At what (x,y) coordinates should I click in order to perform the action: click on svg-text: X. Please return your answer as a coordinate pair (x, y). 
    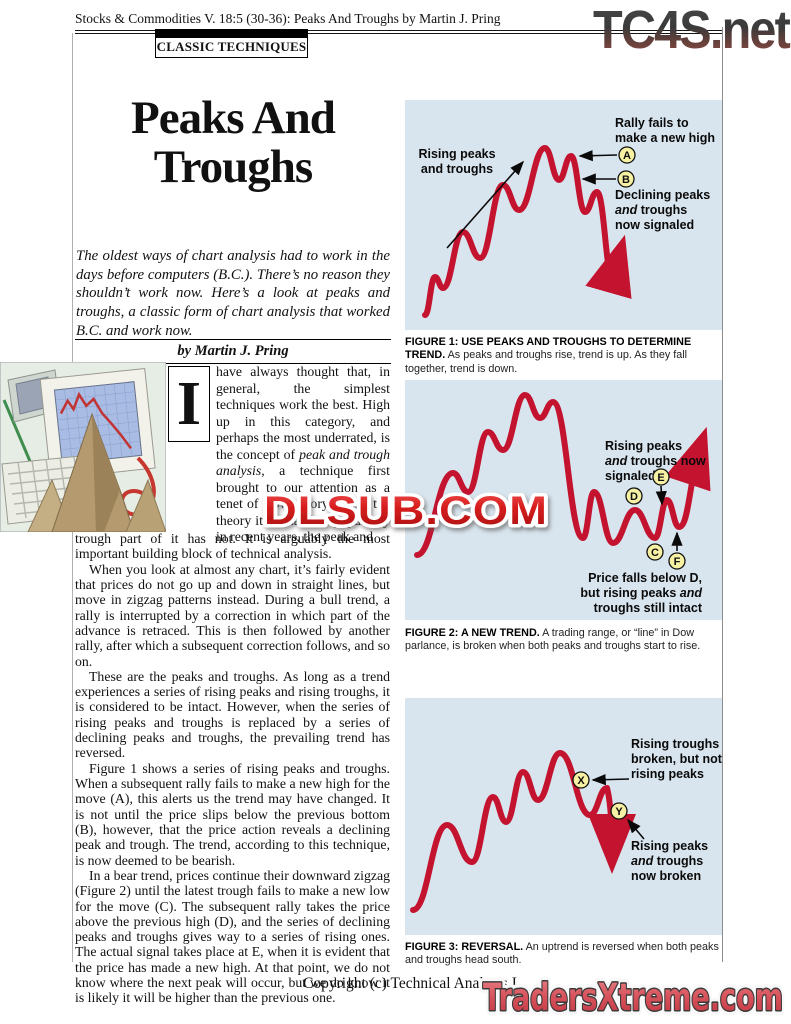
    Looking at the image, I should click on (581, 781).